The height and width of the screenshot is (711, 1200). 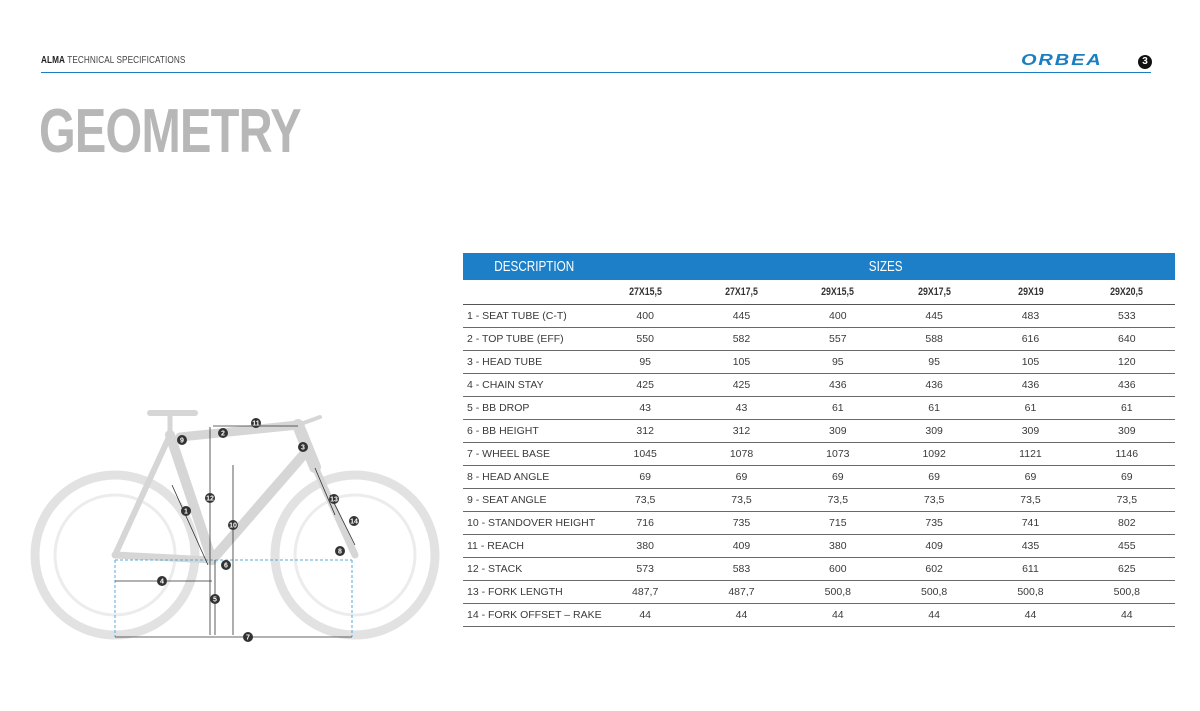 I want to click on brand-logo: ORBEA, so click(x=1062, y=60).